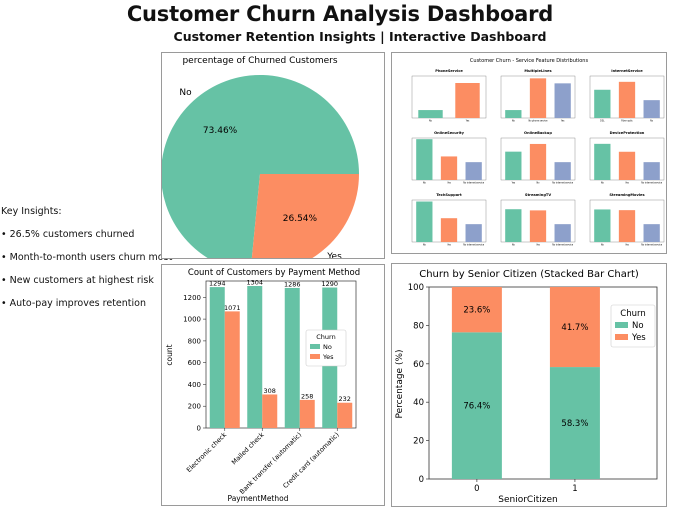  Describe the element at coordinates (538, 133) in the screenshot. I see `subplot-title: OnlineBackup` at that location.